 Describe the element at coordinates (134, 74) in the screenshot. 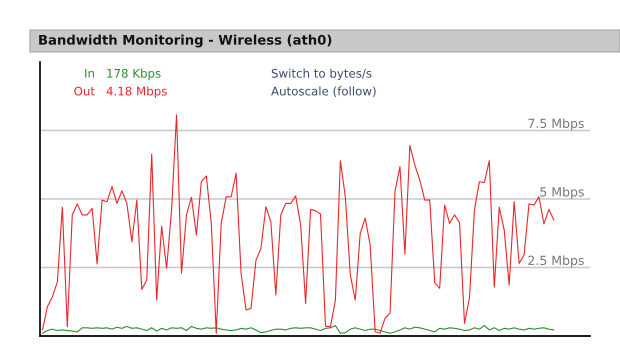

I see `annotation: 178 Kbps` at that location.